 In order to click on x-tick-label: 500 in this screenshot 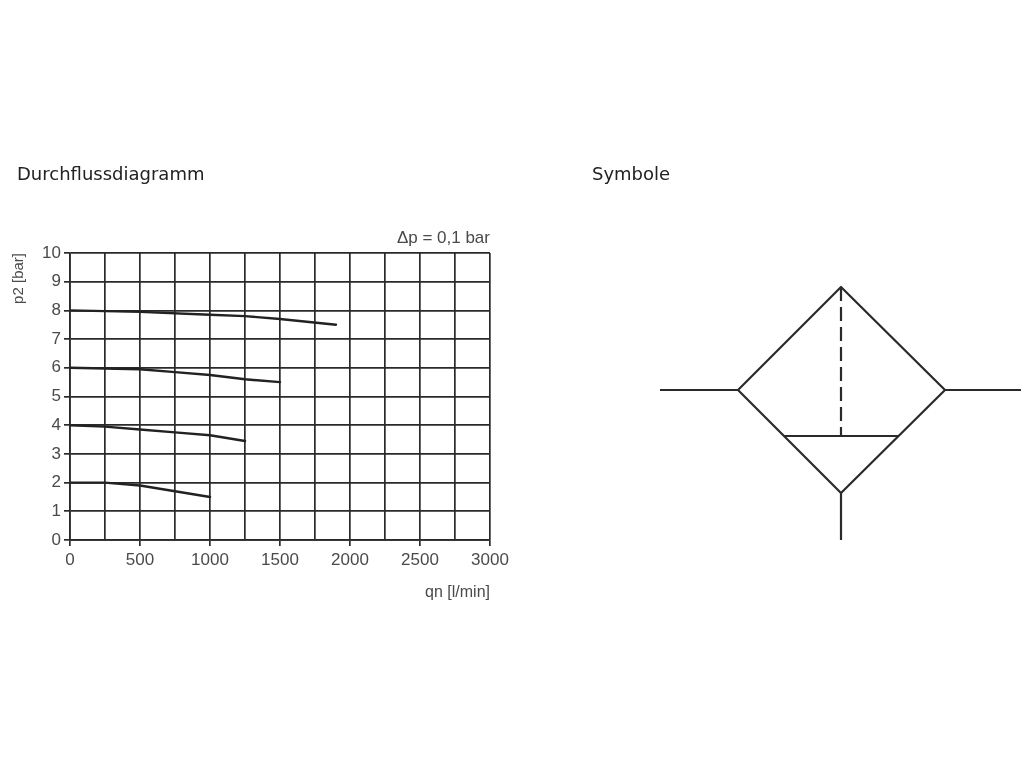, I will do `click(140, 559)`.